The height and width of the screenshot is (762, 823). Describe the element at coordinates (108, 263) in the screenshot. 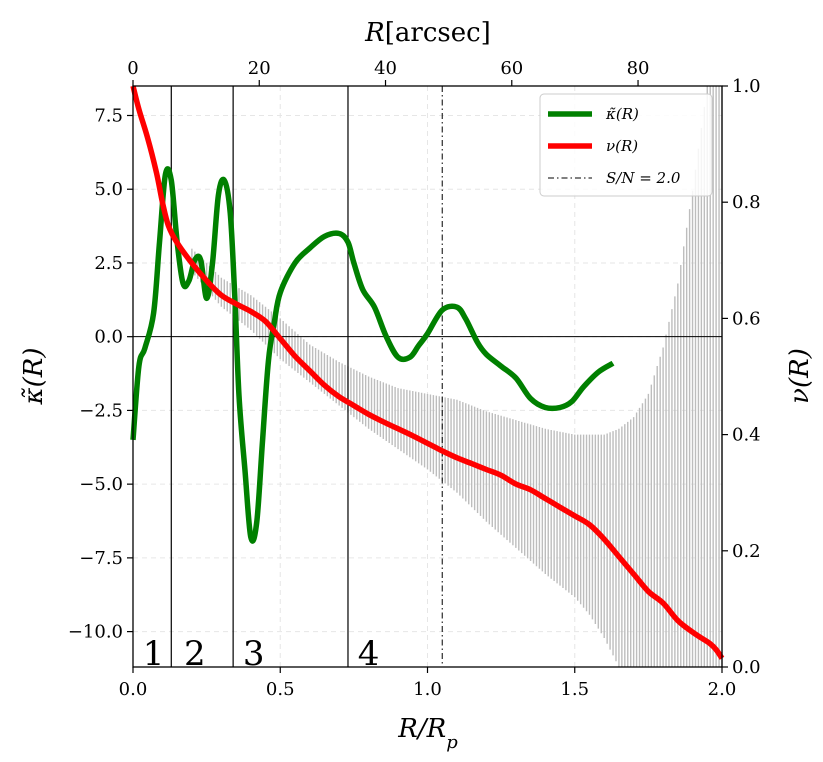

I see `y-left-tick-label: 2.5` at that location.